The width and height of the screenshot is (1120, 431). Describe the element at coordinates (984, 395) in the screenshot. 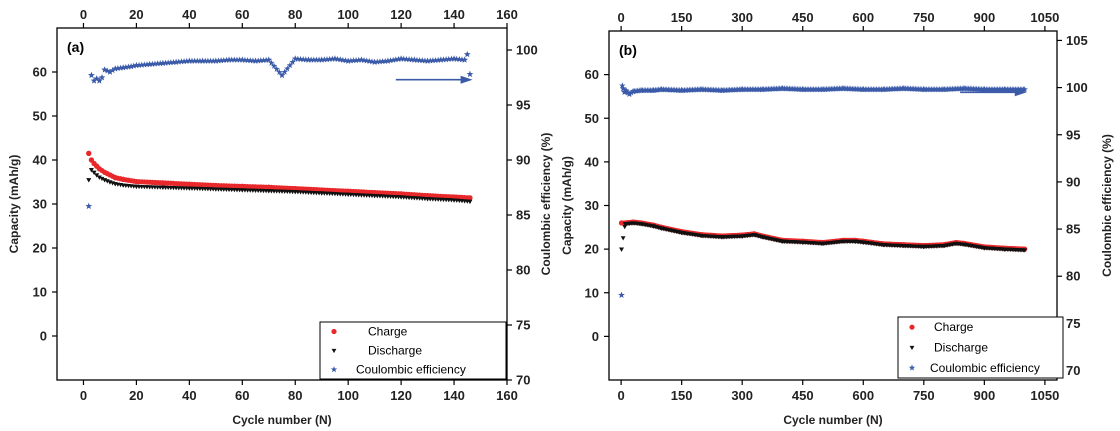

I see `x-tick-label-bottom: 900` at that location.